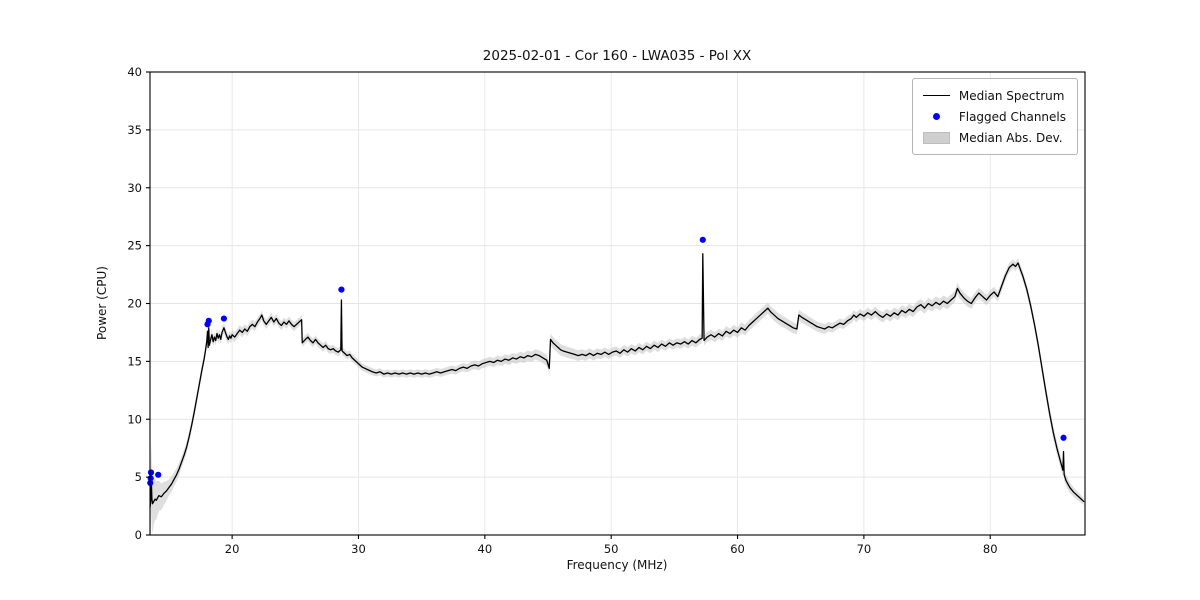 Image resolution: width=1200 pixels, height=600 pixels. Describe the element at coordinates (737, 549) in the screenshot. I see `svg-text: 60` at that location.